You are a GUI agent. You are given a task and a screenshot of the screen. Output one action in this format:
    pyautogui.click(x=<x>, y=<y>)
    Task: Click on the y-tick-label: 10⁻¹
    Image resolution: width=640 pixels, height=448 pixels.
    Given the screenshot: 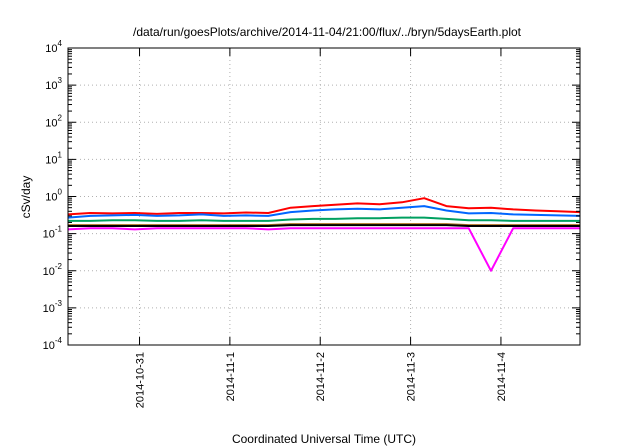 What is the action you would take?
    pyautogui.click(x=53, y=233)
    